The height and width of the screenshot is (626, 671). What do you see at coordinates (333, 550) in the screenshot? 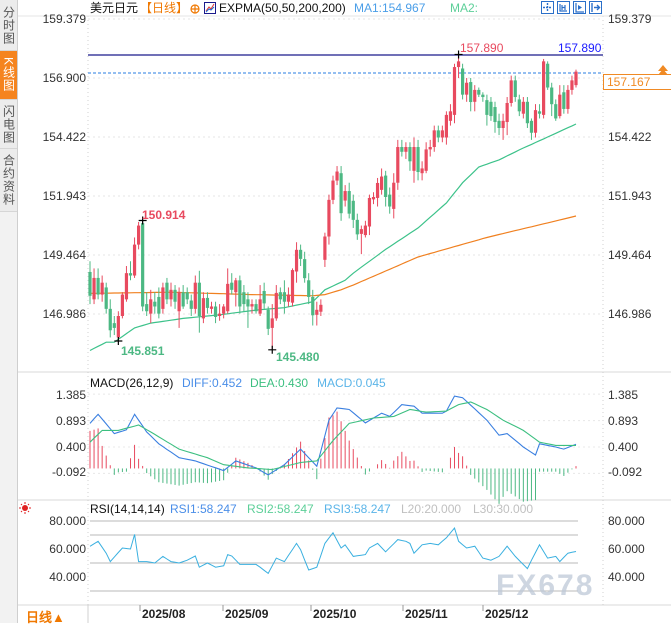
I see `rsi-panel` at bounding box center [333, 550].